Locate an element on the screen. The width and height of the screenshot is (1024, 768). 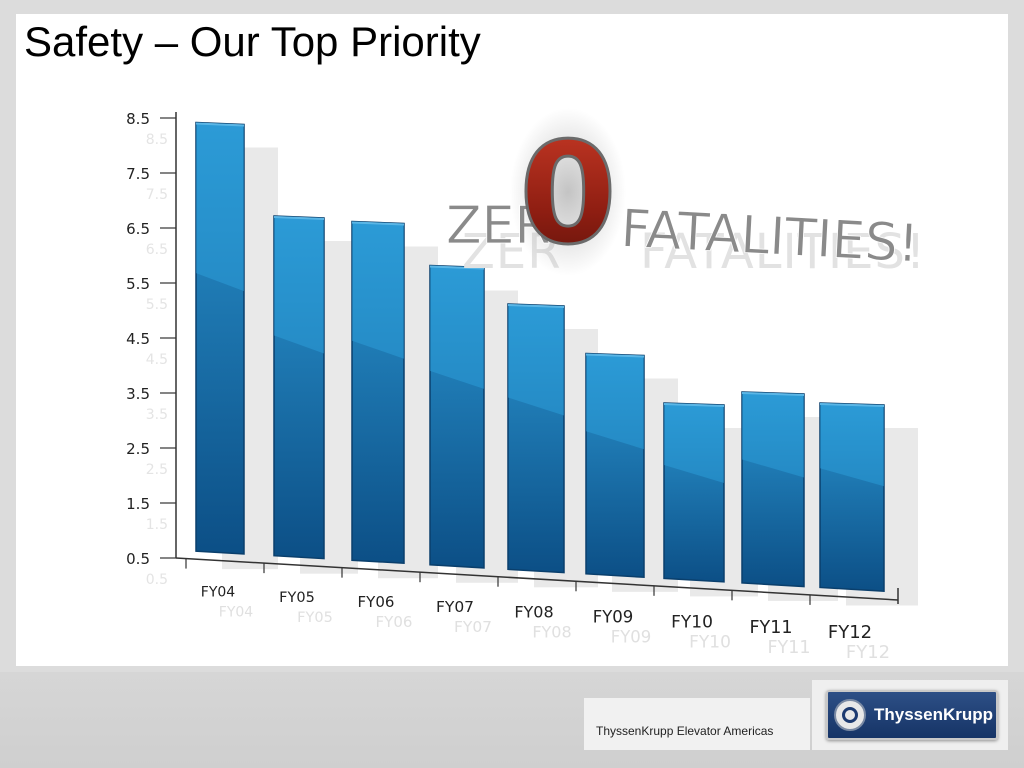
footer-panel is located at coordinates (697, 724).